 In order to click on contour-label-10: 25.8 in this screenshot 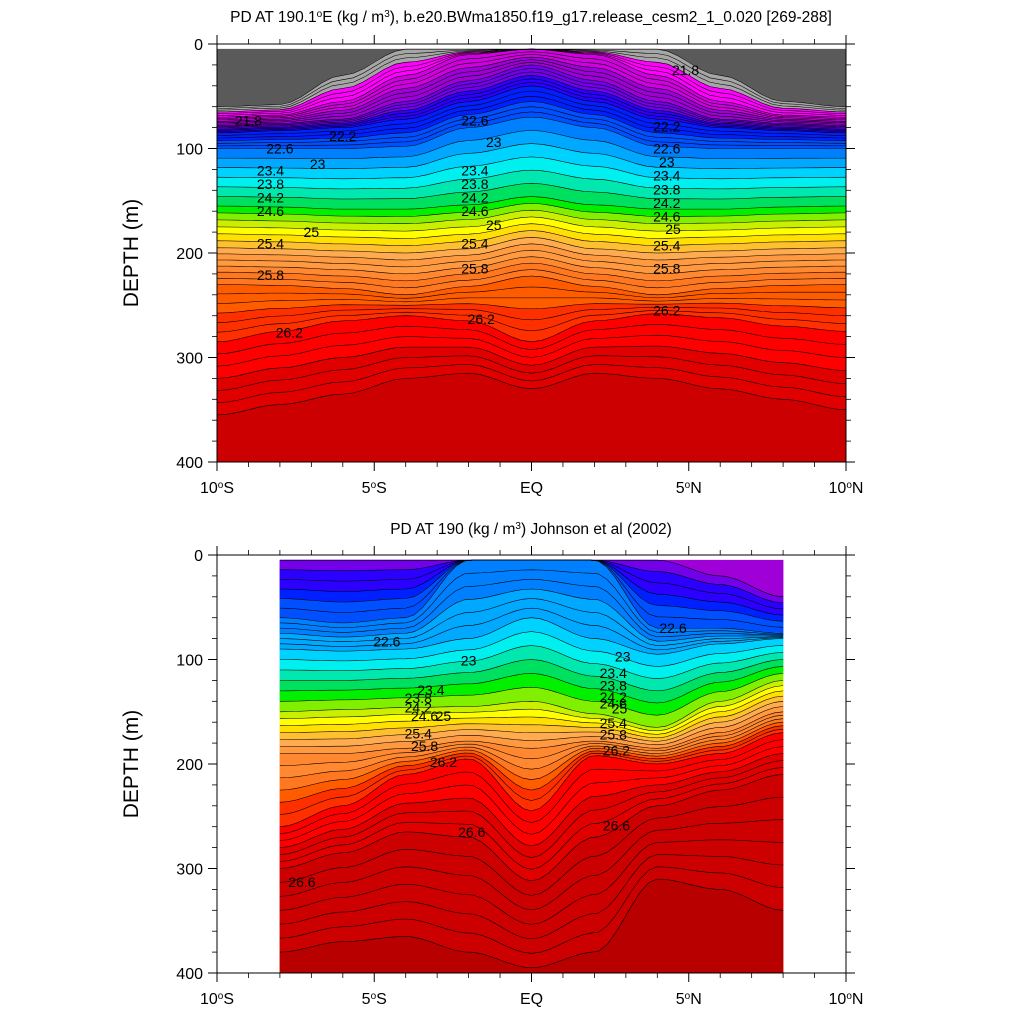, I will do `click(270, 275)`.